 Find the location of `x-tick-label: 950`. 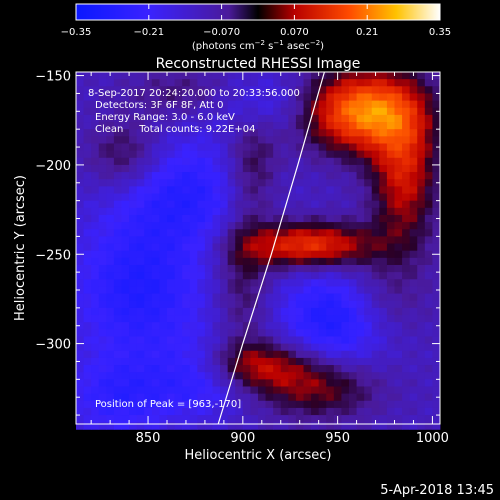

x-tick-label: 950 is located at coordinates (337, 438).